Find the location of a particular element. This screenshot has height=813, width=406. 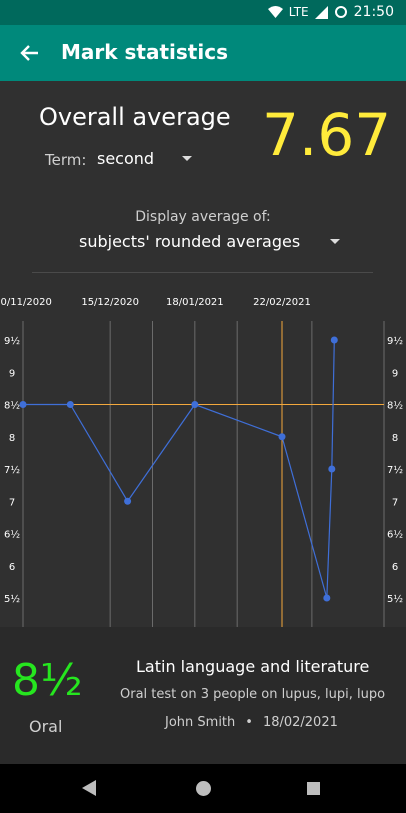

y-tick-label-left: 6½ is located at coordinates (12, 535).